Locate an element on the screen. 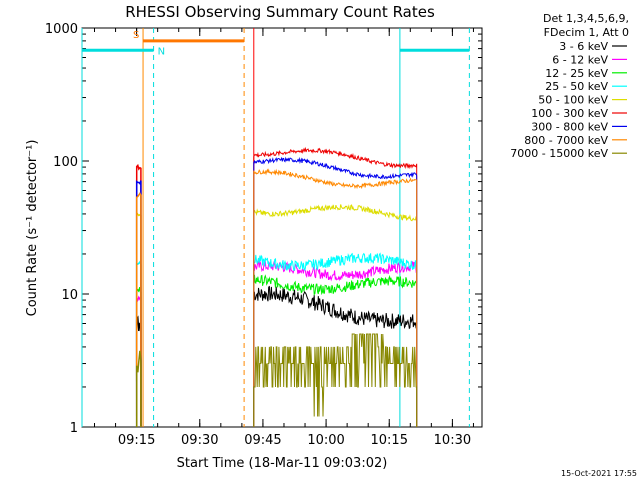 The image size is (640, 480). legend-label: 25 - 50 keV is located at coordinates (576, 86).